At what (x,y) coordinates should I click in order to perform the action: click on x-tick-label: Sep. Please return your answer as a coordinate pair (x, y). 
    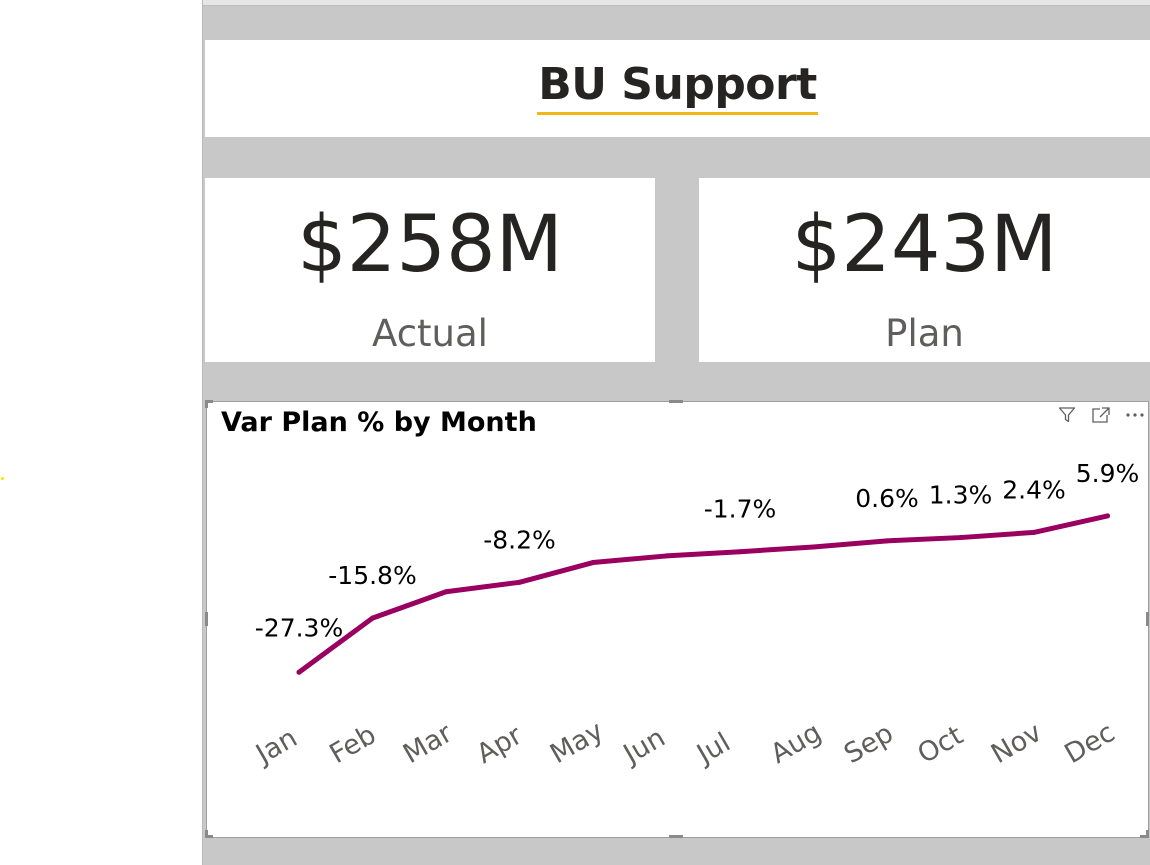
    Looking at the image, I should click on (869, 744).